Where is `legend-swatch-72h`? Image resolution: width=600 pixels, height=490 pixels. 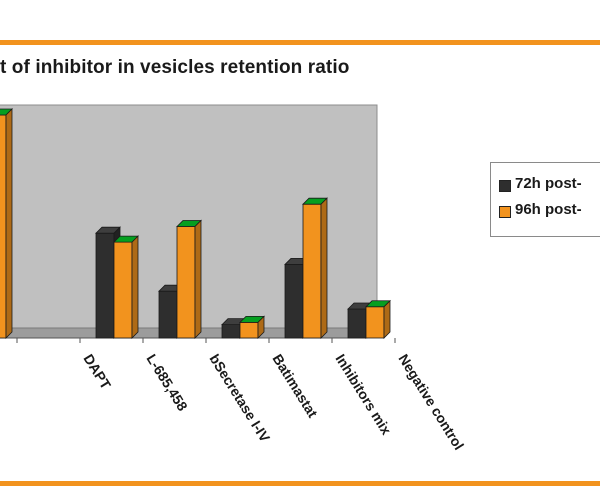 legend-swatch-72h is located at coordinates (505, 186).